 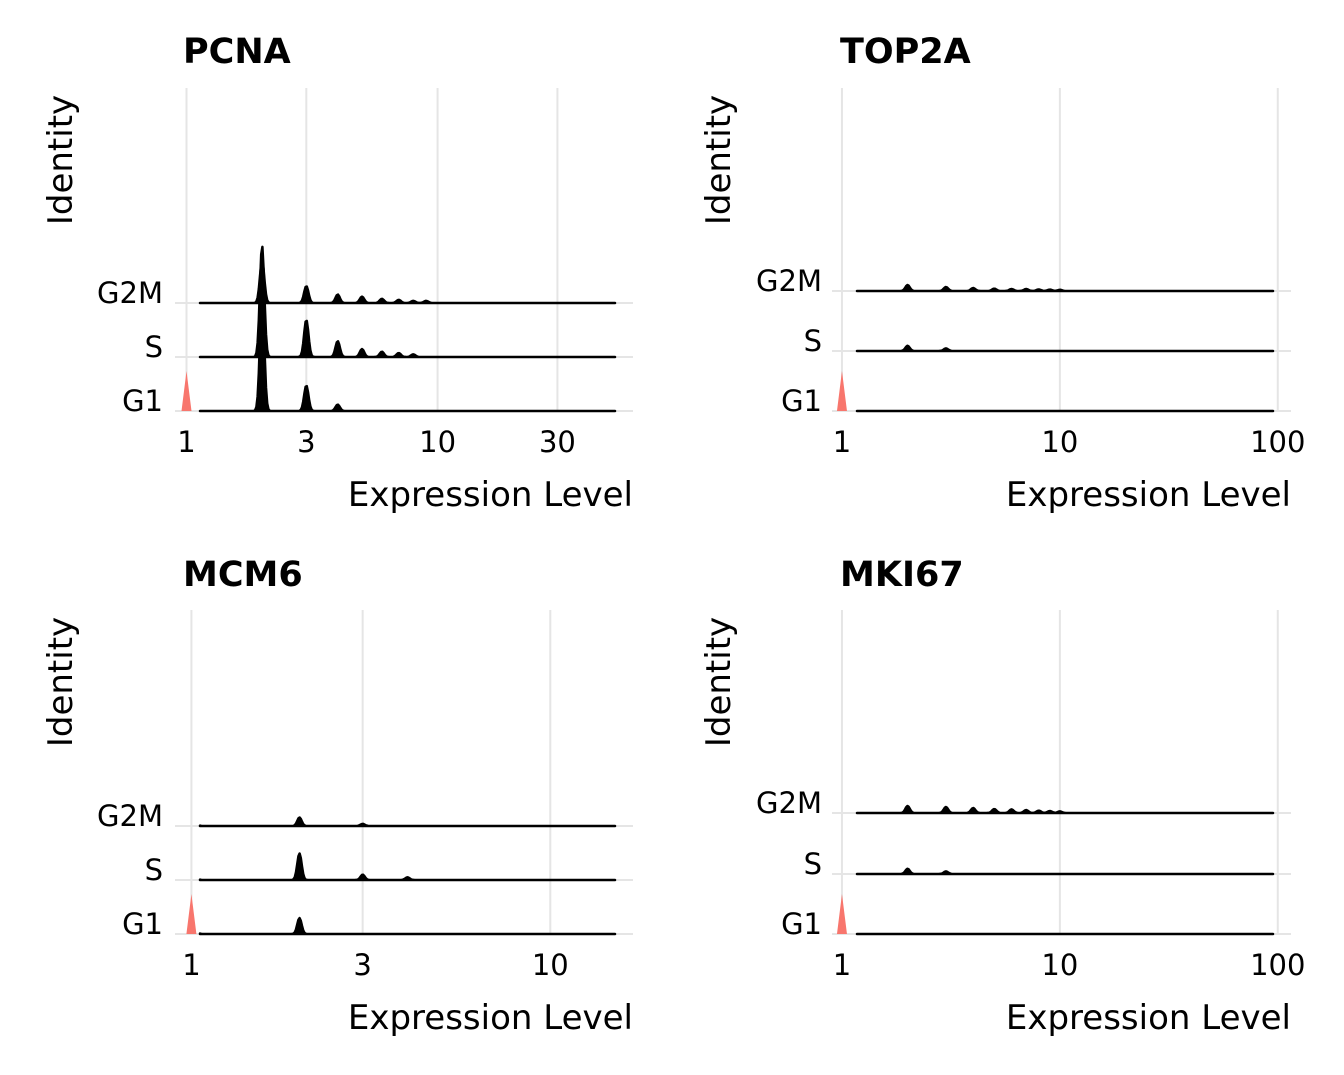 I want to click on panel-title: MCM6, so click(x=243, y=575).